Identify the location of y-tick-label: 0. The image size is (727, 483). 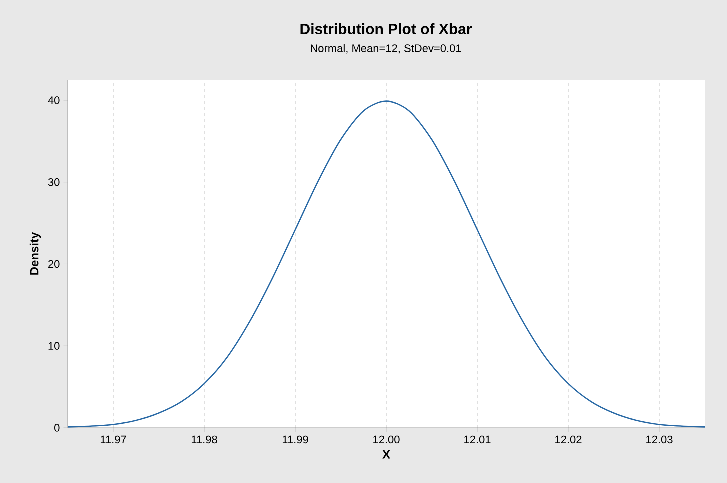
(57, 428).